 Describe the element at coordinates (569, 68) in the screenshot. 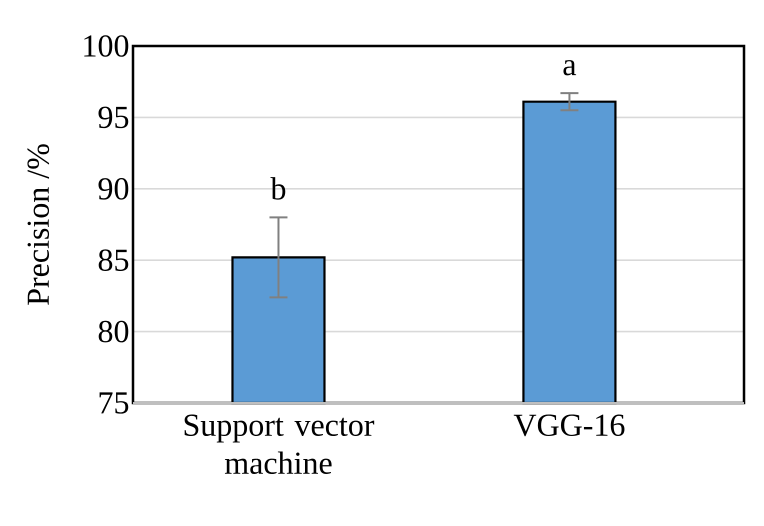

I see `annotation: a` at that location.